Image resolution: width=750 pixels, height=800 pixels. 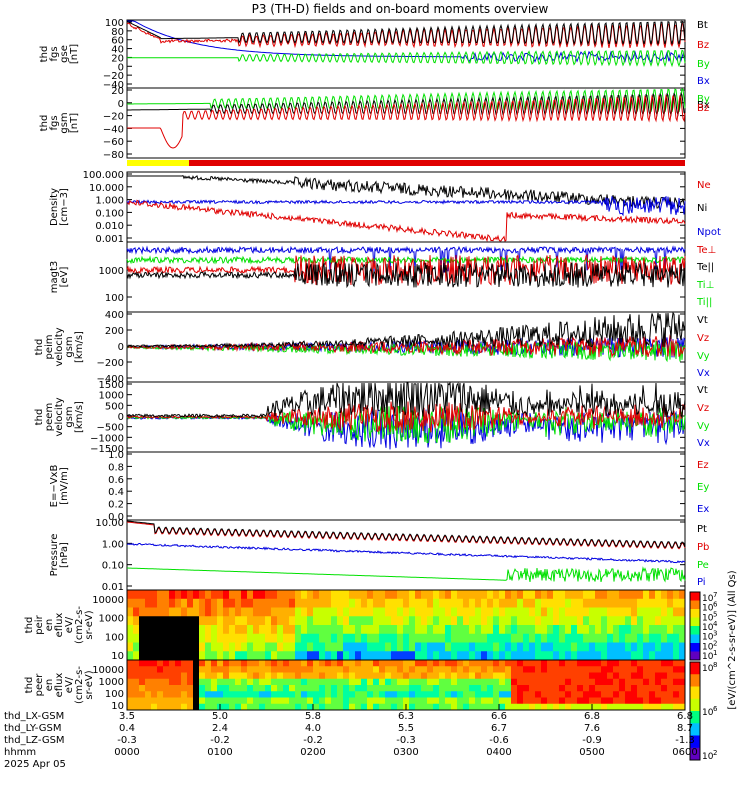 What do you see at coordinates (695, 711) in the screenshot?
I see `colorbar-frame` at bounding box center [695, 711].